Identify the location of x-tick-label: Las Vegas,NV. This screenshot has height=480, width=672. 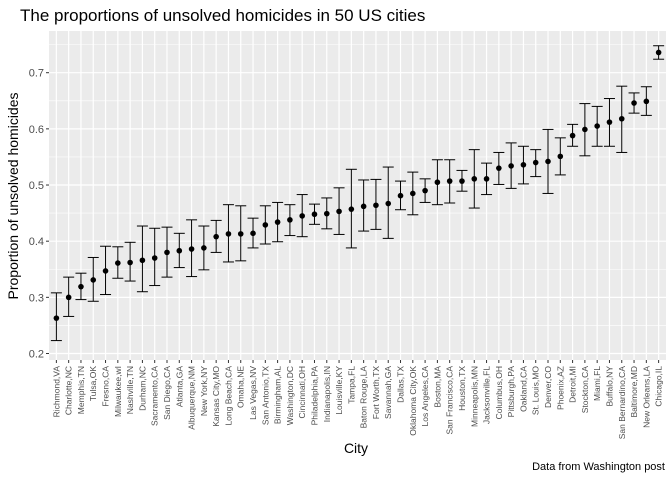
(253, 393).